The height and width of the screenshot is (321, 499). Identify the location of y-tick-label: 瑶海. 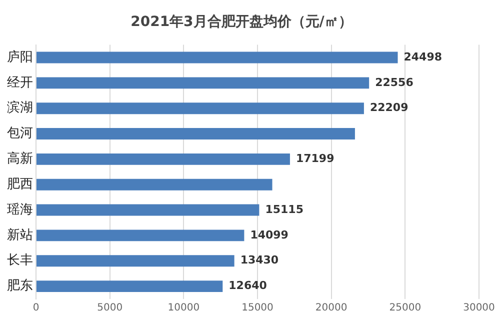
(20, 210).